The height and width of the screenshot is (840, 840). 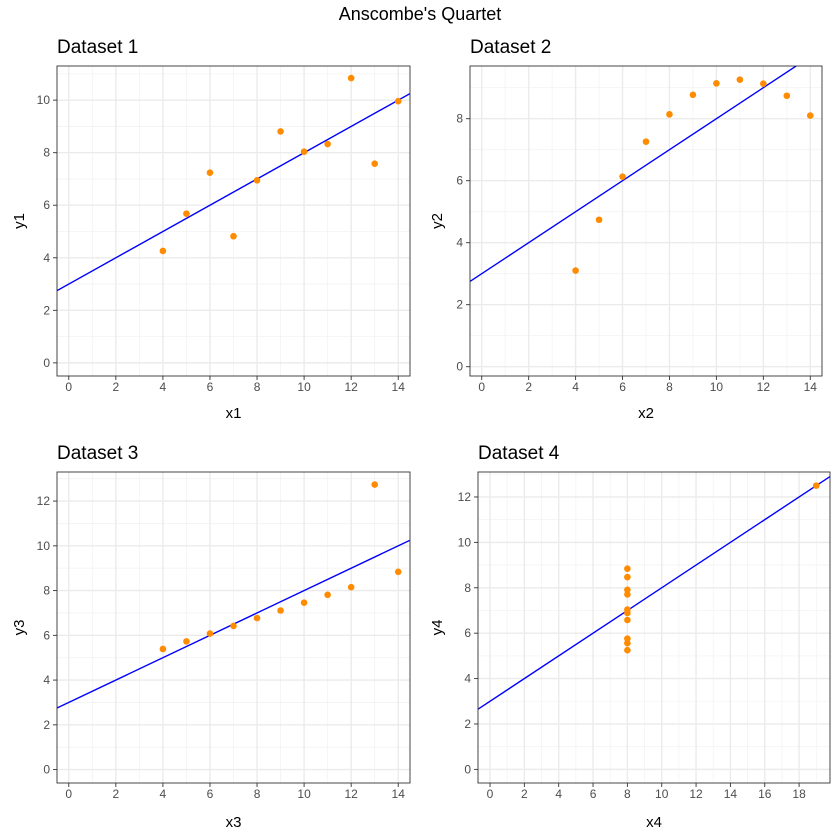 What do you see at coordinates (646, 413) in the screenshot?
I see `x-axis-label: x2` at bounding box center [646, 413].